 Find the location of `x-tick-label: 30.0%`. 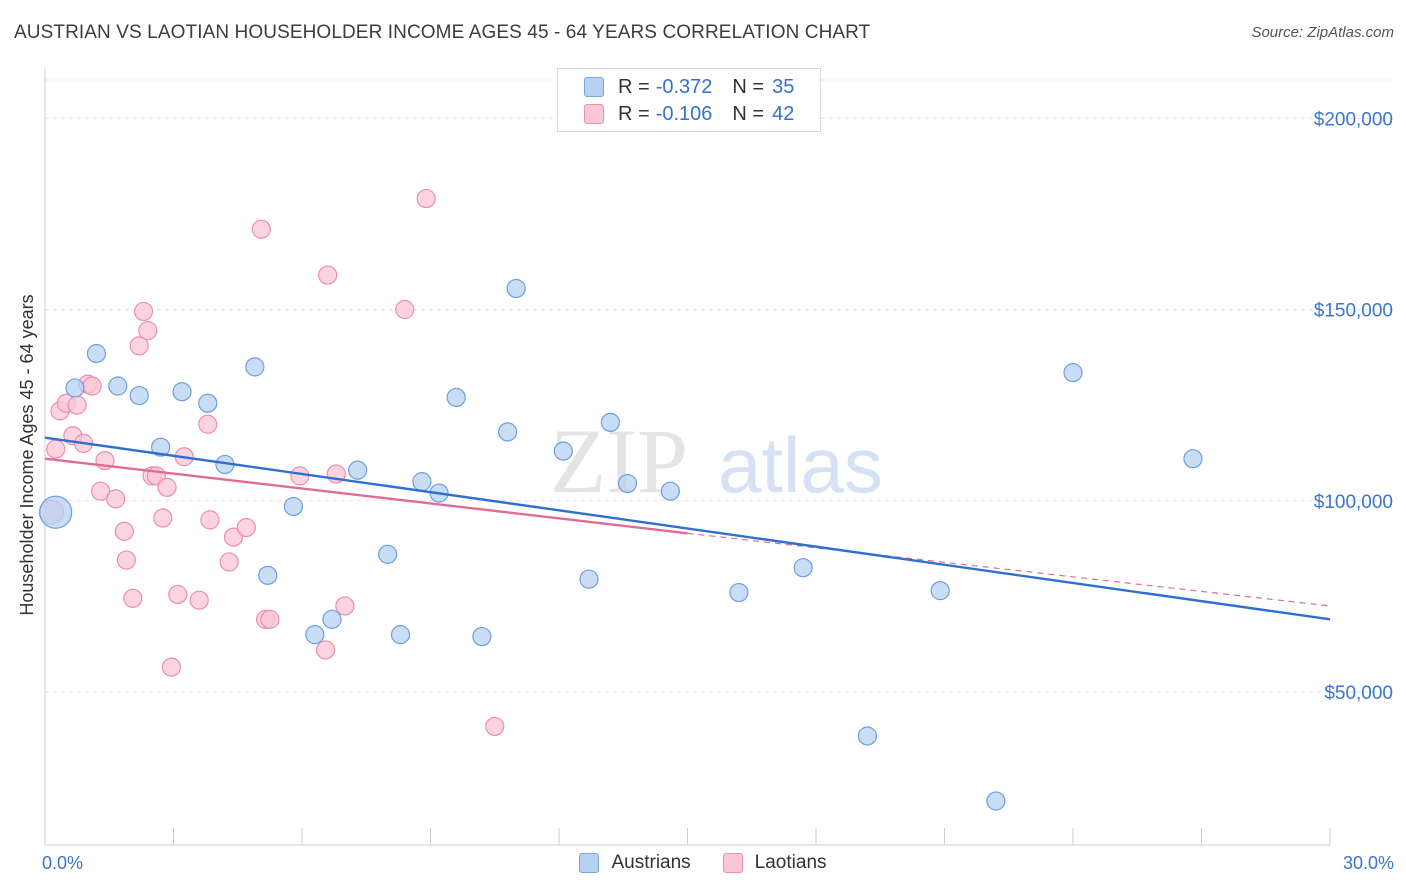

x-tick-label: 30.0% is located at coordinates (1368, 863).